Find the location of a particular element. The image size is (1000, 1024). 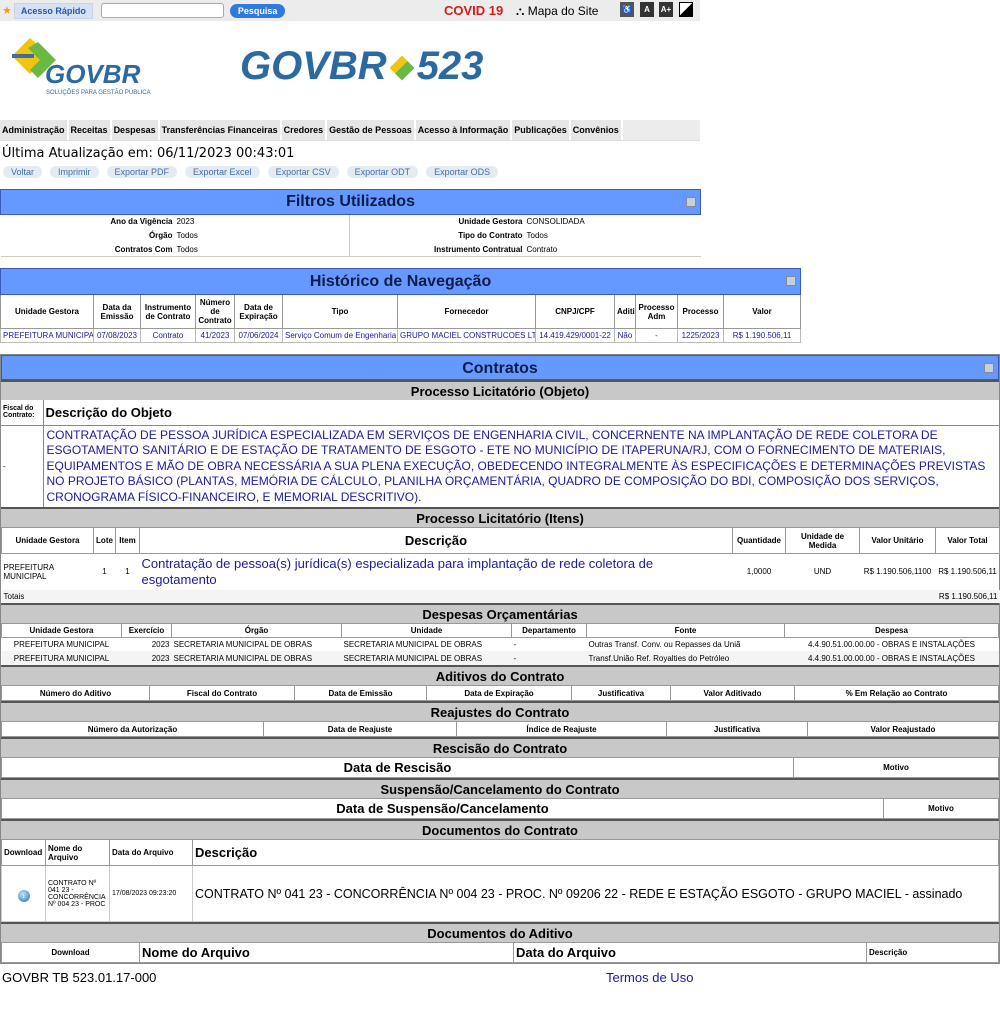

cell: 41/2023 is located at coordinates (215, 335).